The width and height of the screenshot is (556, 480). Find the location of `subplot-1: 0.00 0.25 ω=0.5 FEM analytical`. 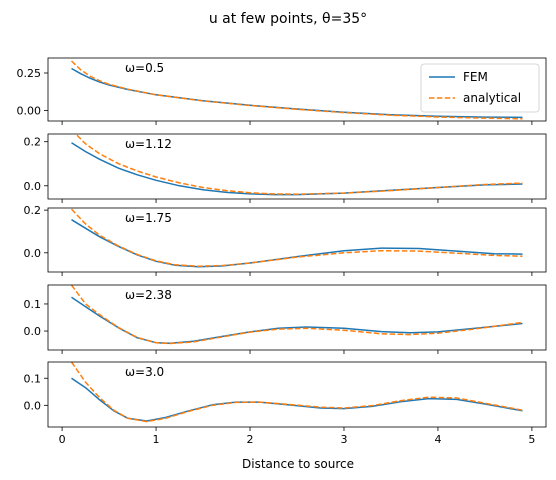

subplot-1: 0.00 0.25 ω=0.5 FEM analytical is located at coordinates (282, 91).